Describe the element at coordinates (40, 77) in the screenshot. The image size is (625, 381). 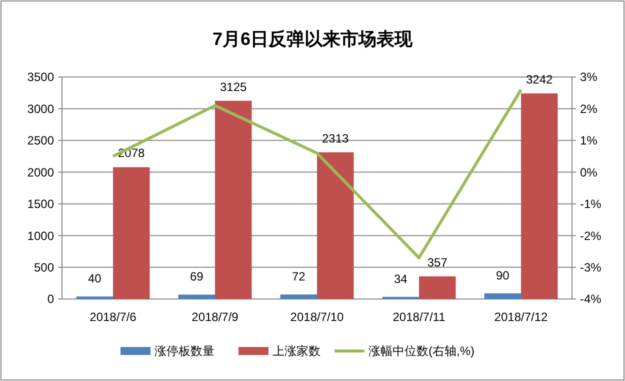
I see `y-tick-label: 3500` at that location.